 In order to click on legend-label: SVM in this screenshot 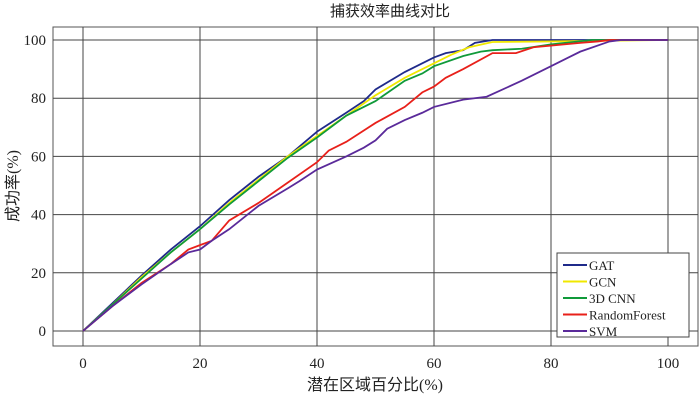, I will do `click(603, 331)`.